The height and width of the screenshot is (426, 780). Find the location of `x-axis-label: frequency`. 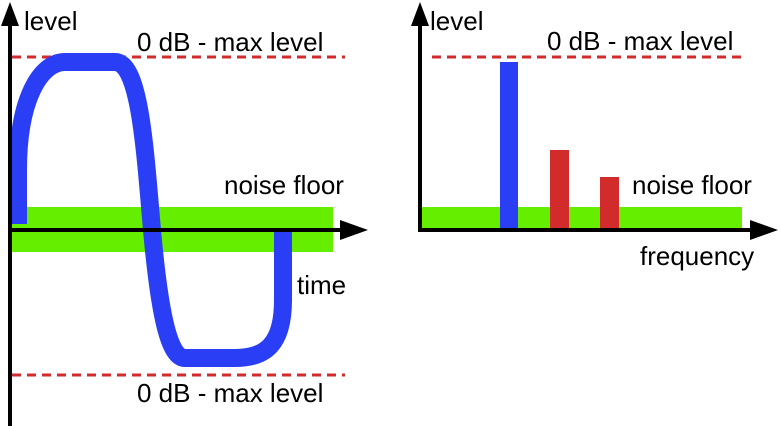

x-axis-label: frequency is located at coordinates (697, 256).